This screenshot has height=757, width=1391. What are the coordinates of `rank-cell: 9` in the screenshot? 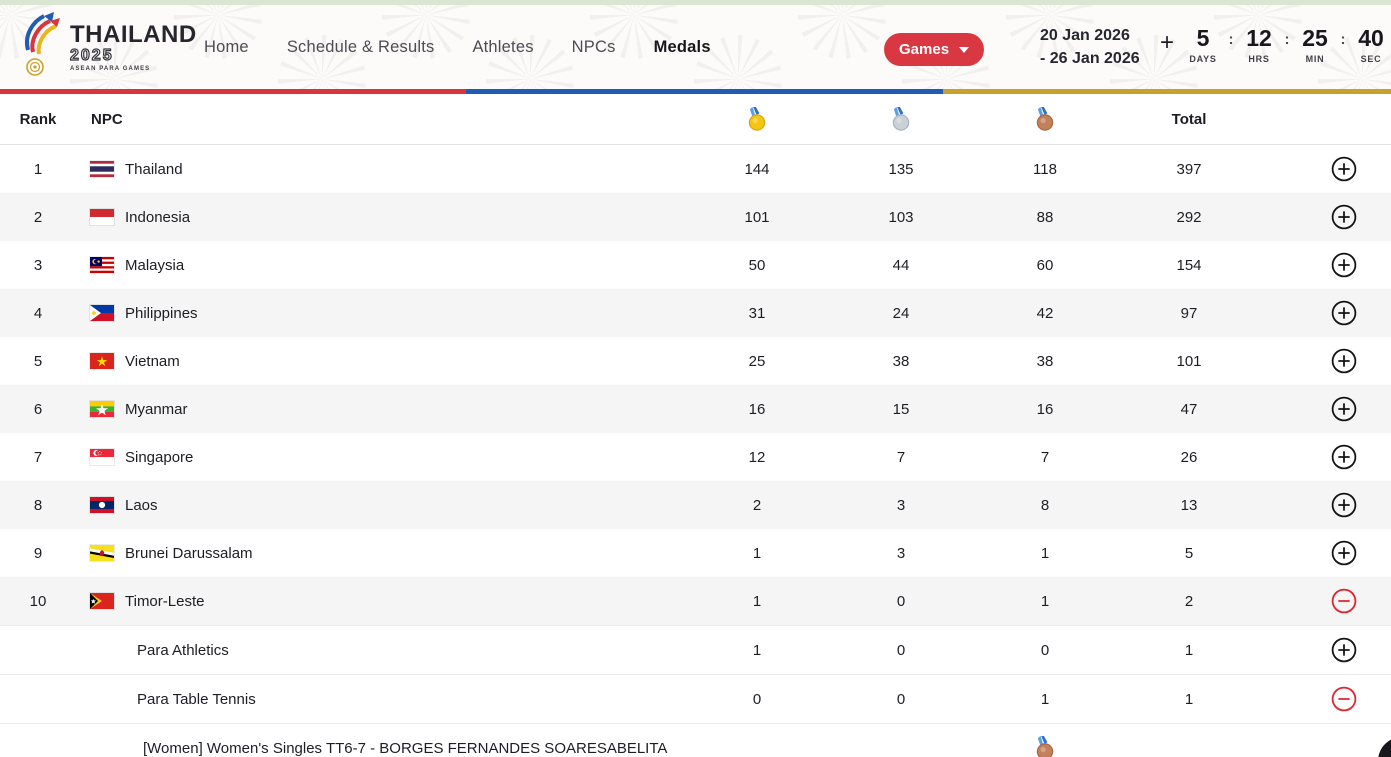 It's located at (38, 553).